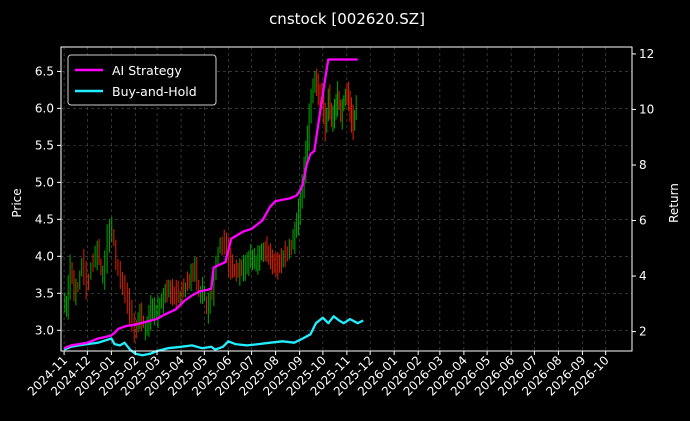  I want to click on y-tick-label: 3.5, so click(44, 293).